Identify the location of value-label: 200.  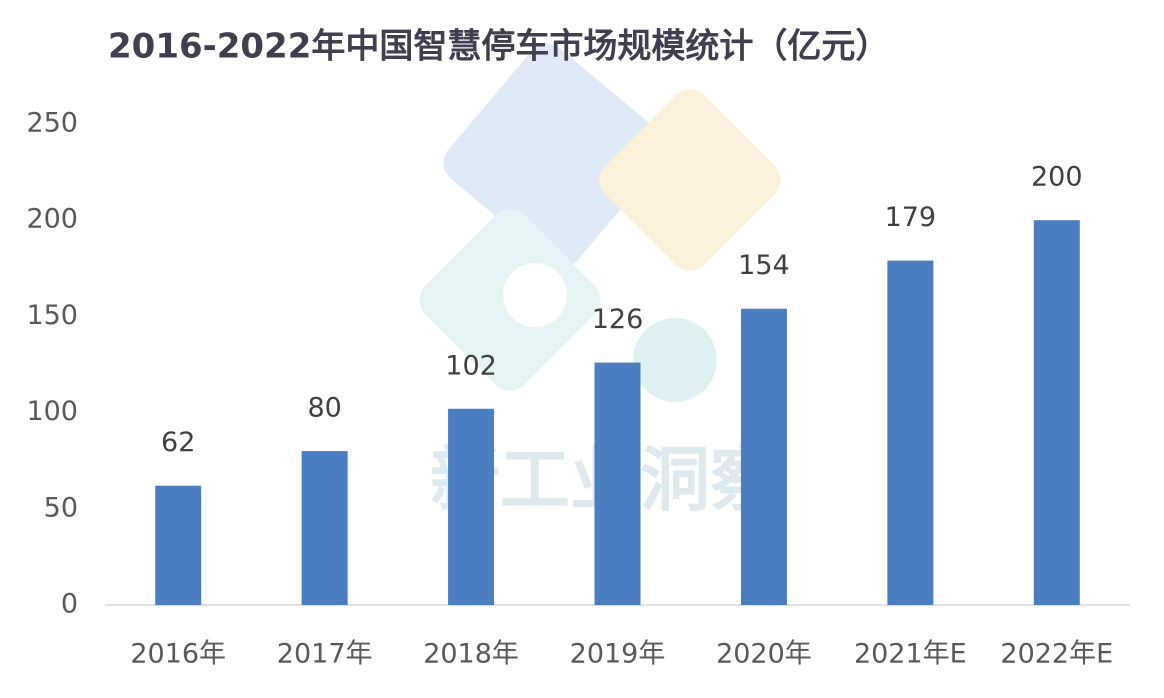
(1057, 177).